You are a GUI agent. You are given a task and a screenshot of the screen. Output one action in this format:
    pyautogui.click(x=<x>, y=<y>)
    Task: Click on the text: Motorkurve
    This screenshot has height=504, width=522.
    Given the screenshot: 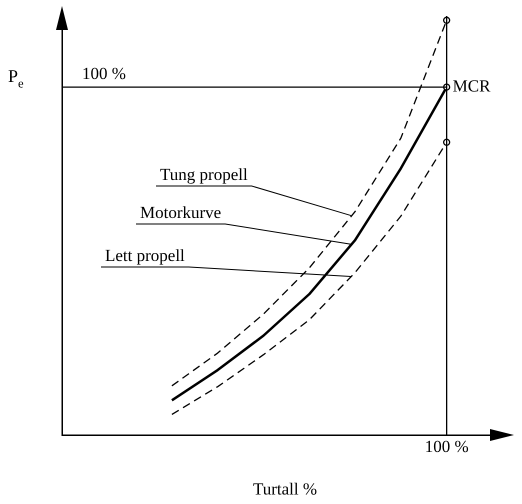 What is the action you would take?
    pyautogui.click(x=181, y=212)
    